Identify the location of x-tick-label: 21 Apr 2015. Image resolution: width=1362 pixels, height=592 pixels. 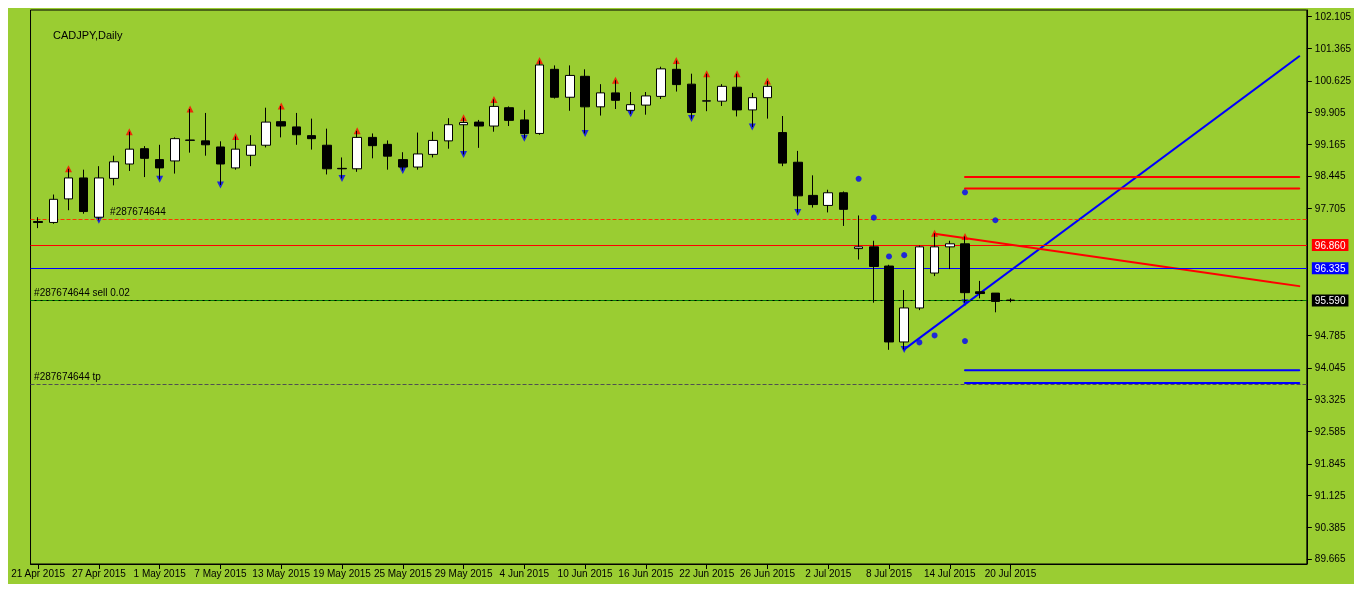
(38, 573).